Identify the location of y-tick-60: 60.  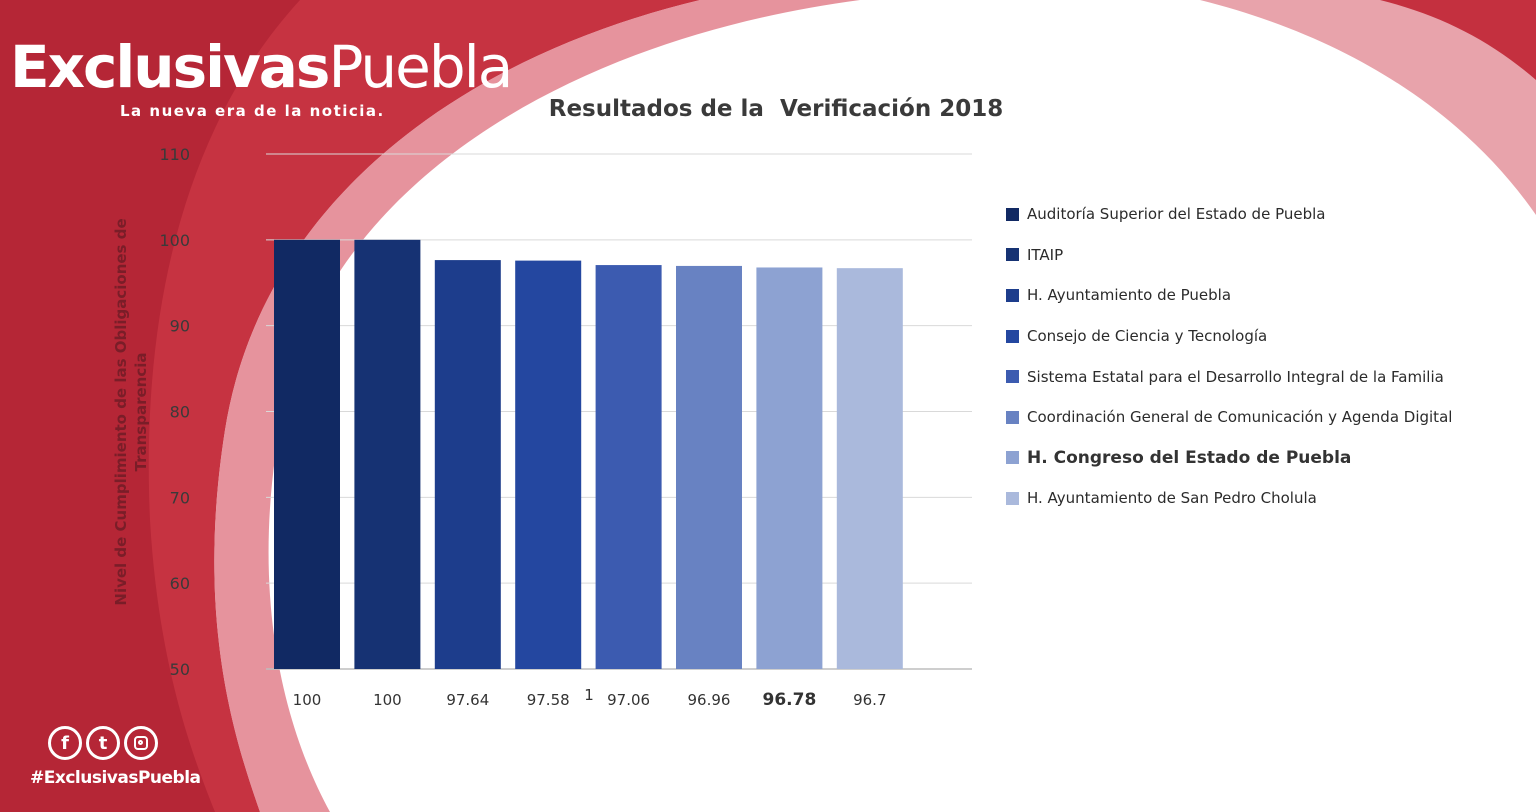
(180, 583).